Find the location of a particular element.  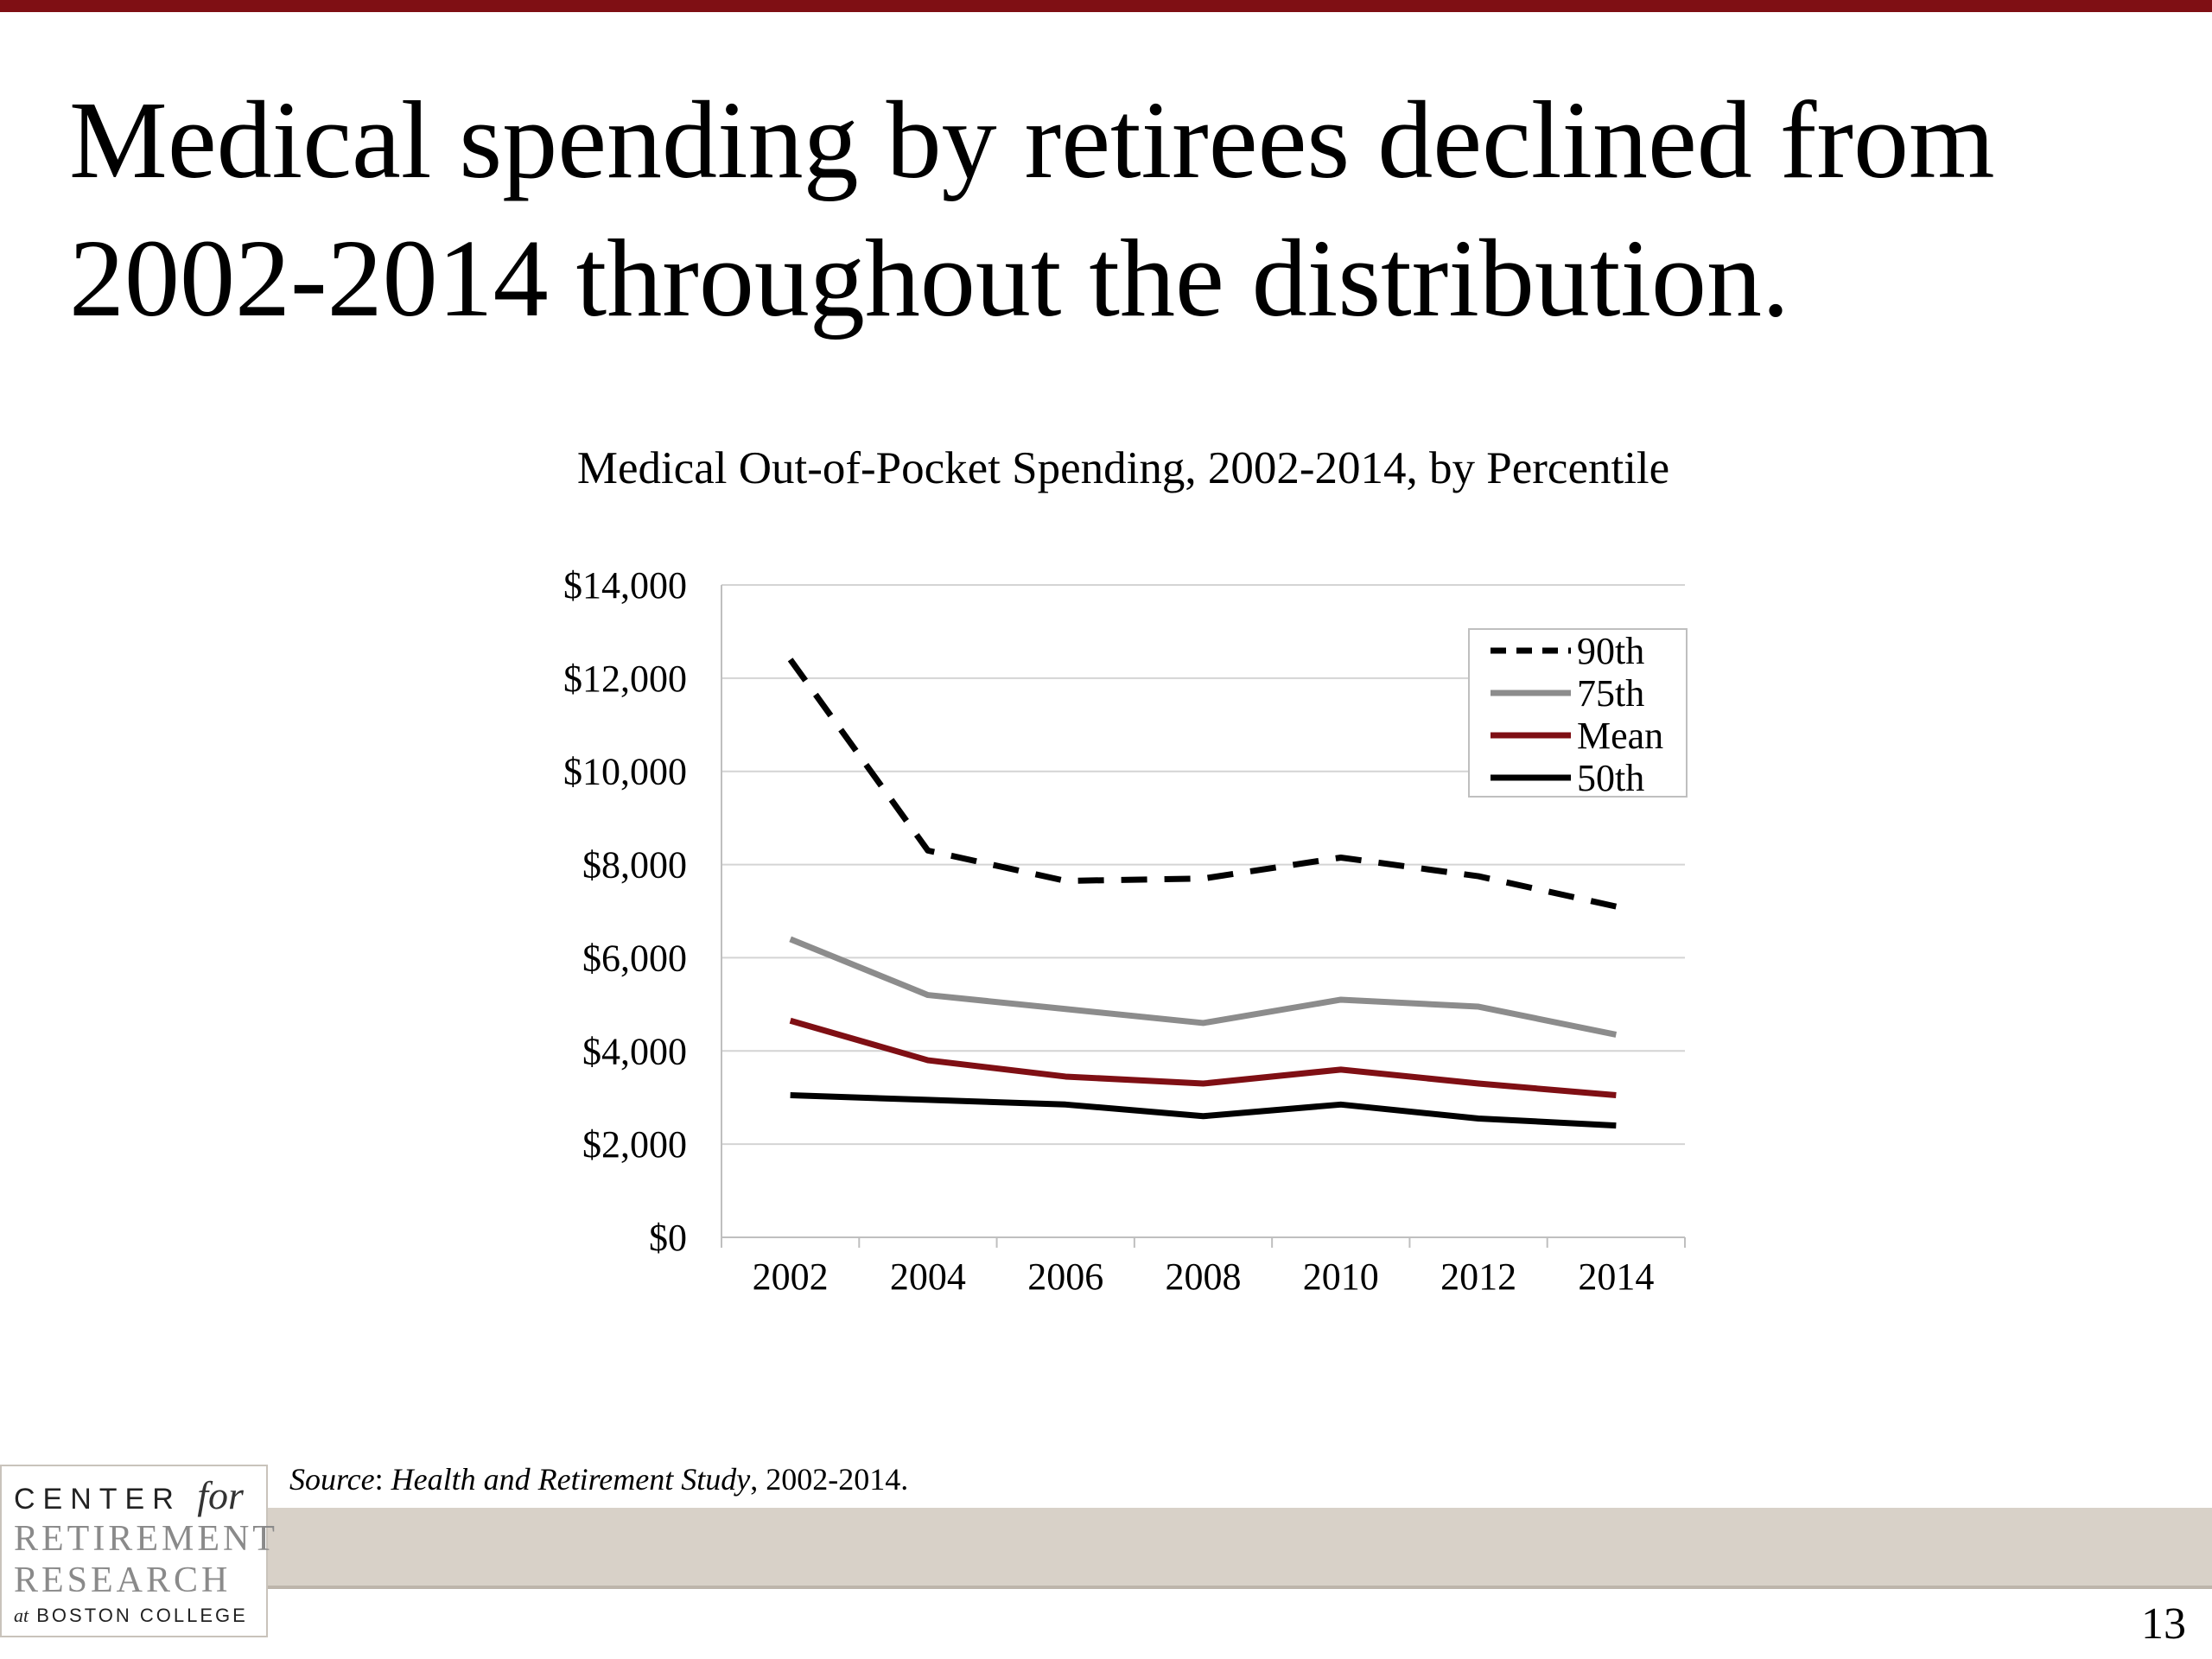

series-line-75th is located at coordinates (1203, 987).